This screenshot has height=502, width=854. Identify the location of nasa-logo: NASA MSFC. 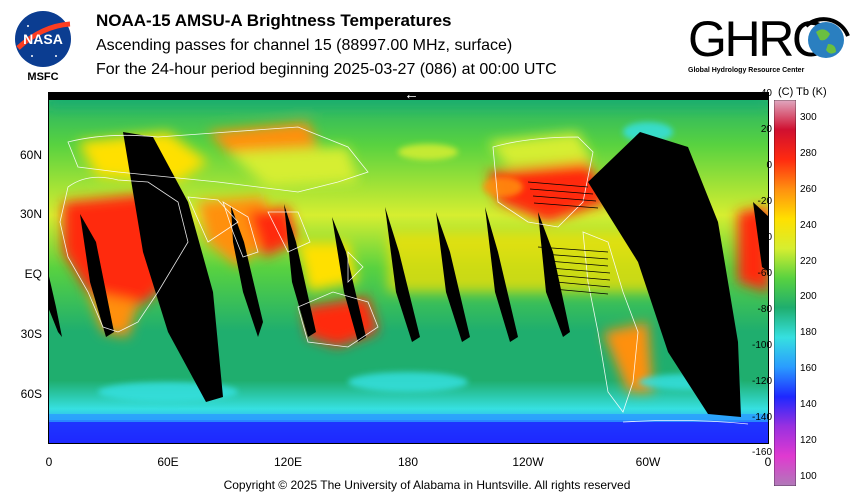
(43, 47).